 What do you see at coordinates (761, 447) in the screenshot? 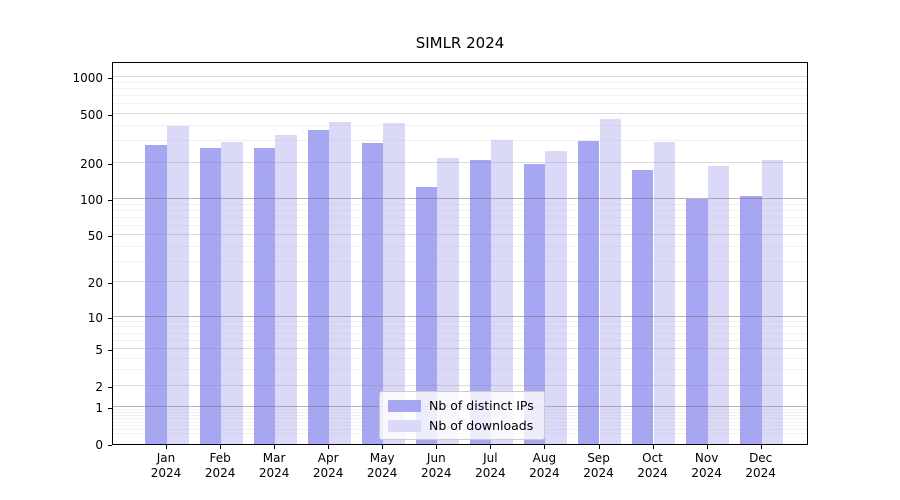
I see `x-tick-mark-dec-2024` at bounding box center [761, 447].